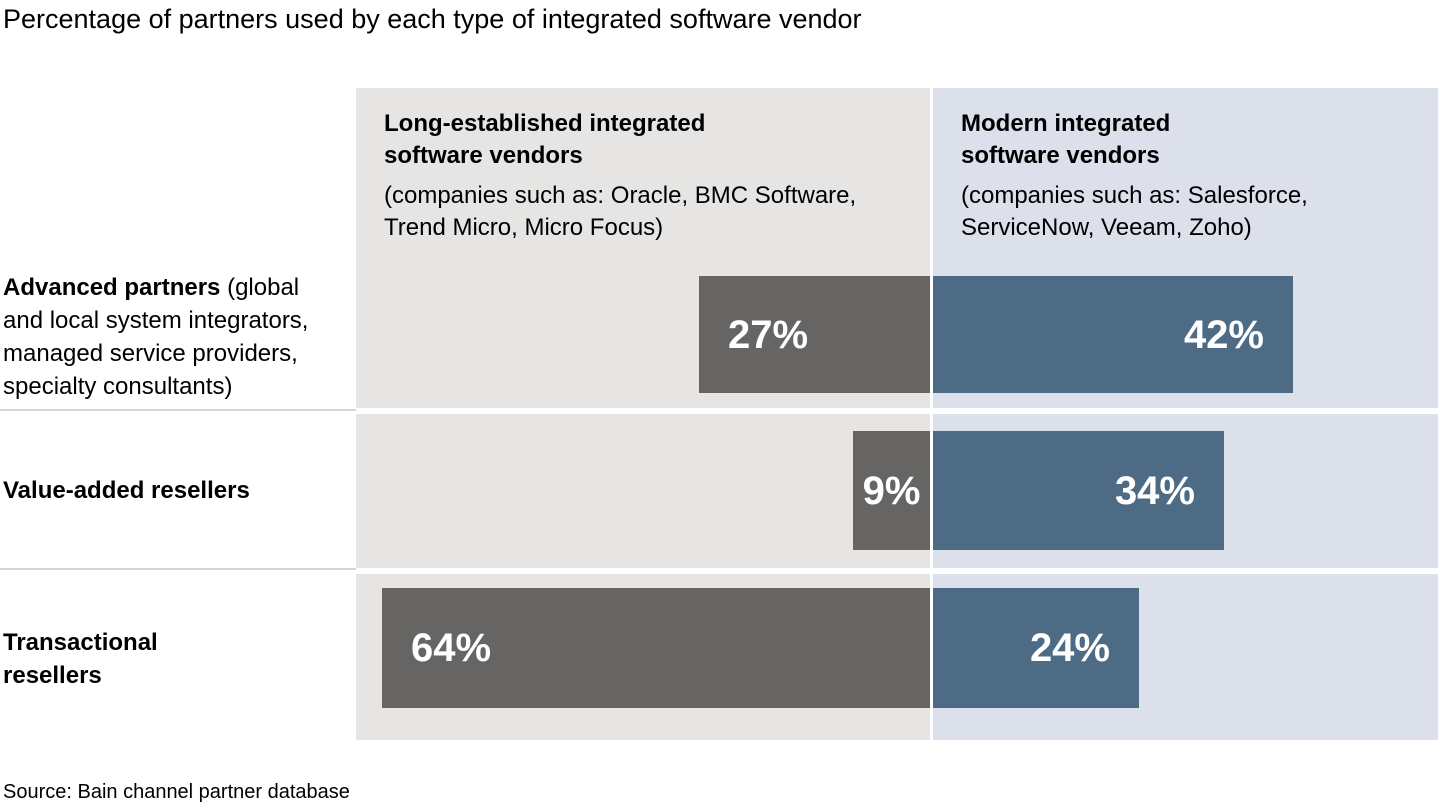 The height and width of the screenshot is (810, 1440). I want to click on bar-modern-transactional-resellers: 24%, so click(1036, 648).